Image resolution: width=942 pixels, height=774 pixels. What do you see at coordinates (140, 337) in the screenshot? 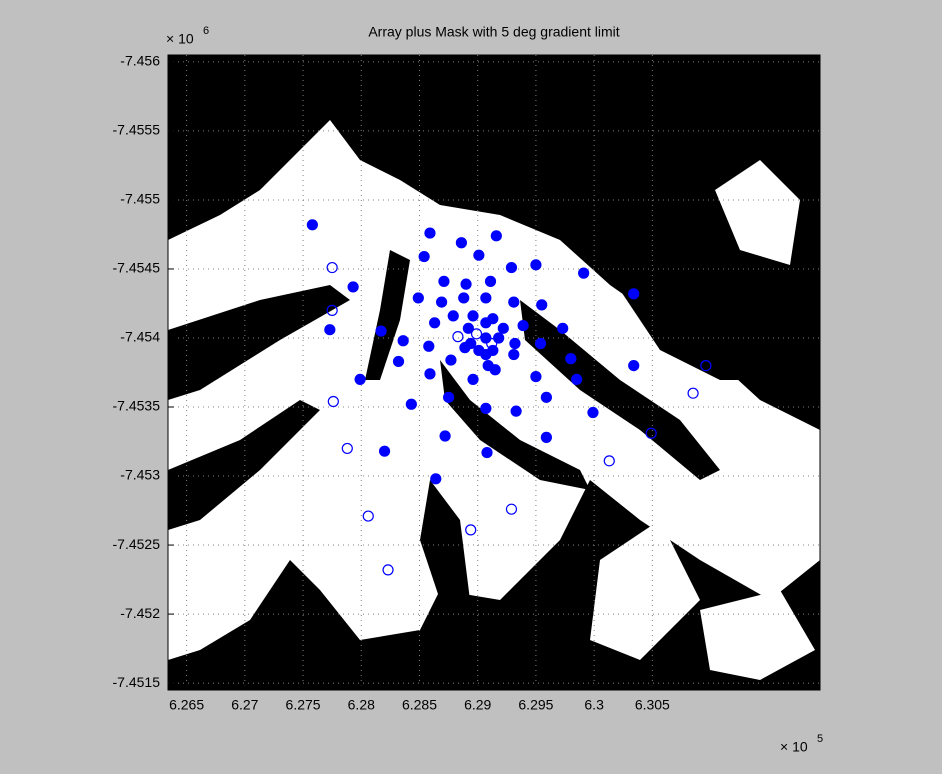
I see `y-tick-label: -7.454` at bounding box center [140, 337].